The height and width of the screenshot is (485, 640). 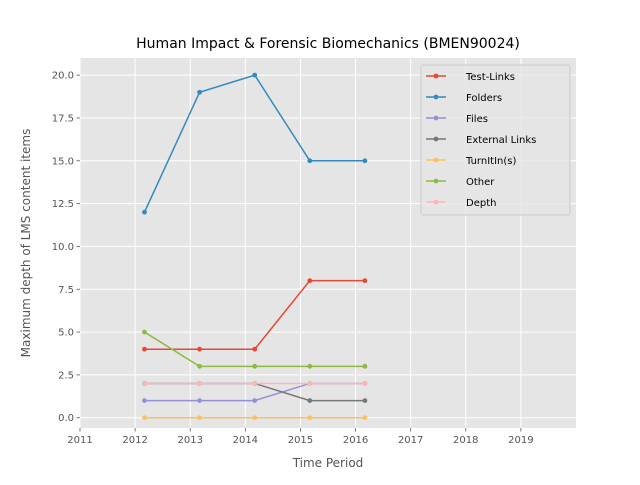 I want to click on y-tick-label: 20.0, so click(x=63, y=76).